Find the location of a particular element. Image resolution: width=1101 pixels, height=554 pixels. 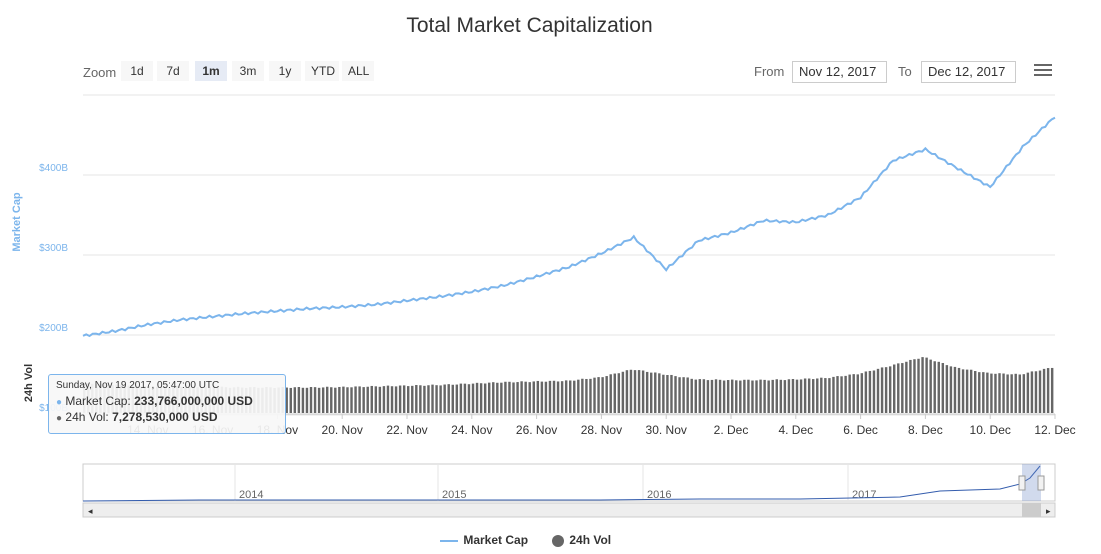

zoom-3m-button: 3m is located at coordinates (248, 71).